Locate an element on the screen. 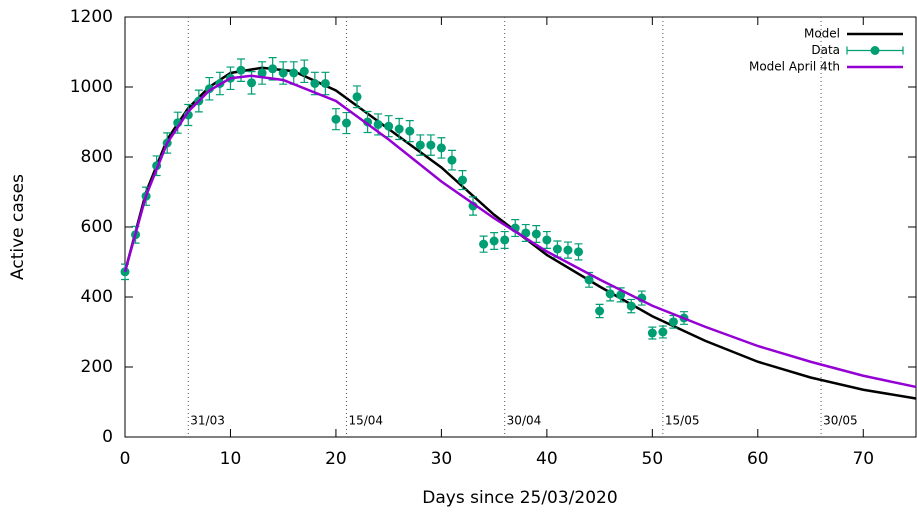  x-tick-label: 20 is located at coordinates (336, 459).